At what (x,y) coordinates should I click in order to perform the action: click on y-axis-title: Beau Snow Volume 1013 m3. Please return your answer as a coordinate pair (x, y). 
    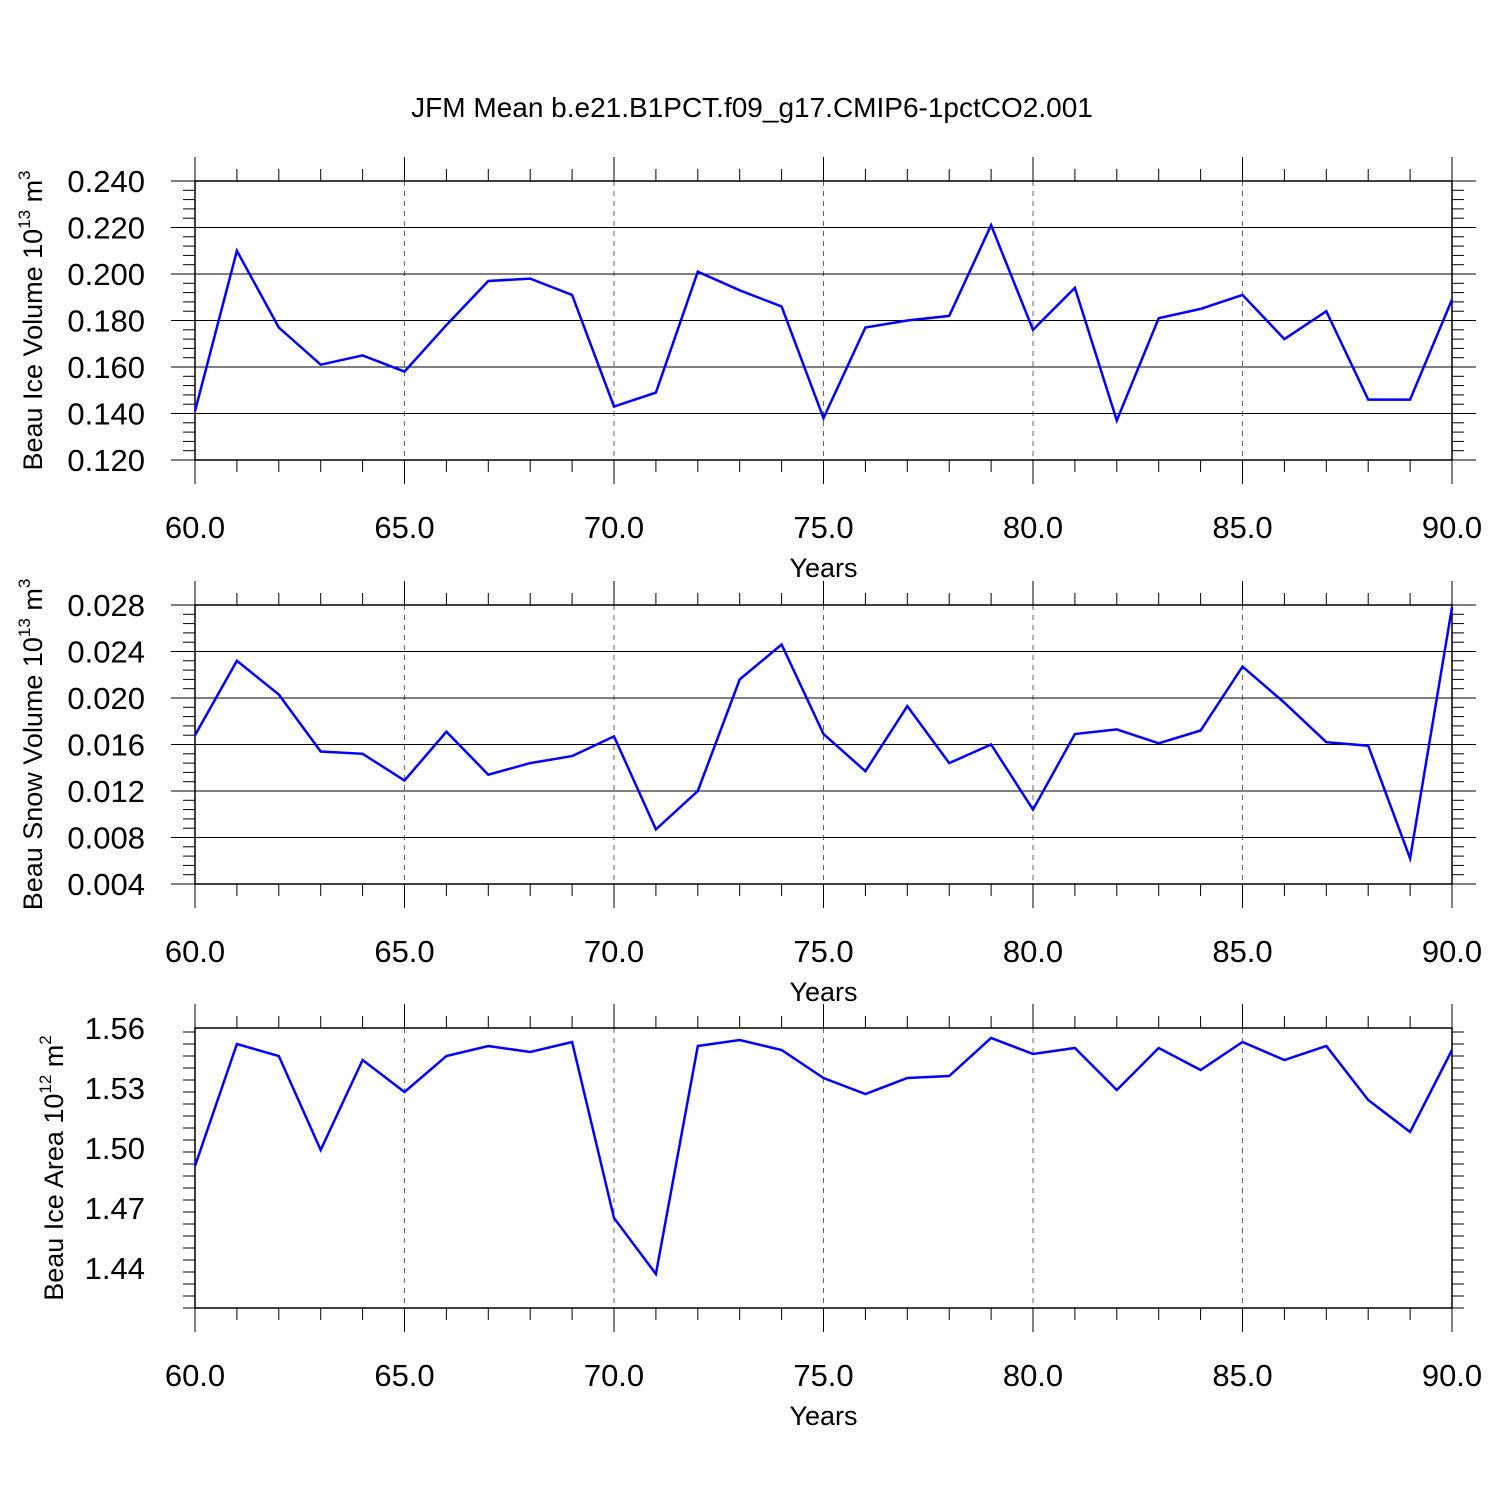
    Looking at the image, I should click on (31, 745).